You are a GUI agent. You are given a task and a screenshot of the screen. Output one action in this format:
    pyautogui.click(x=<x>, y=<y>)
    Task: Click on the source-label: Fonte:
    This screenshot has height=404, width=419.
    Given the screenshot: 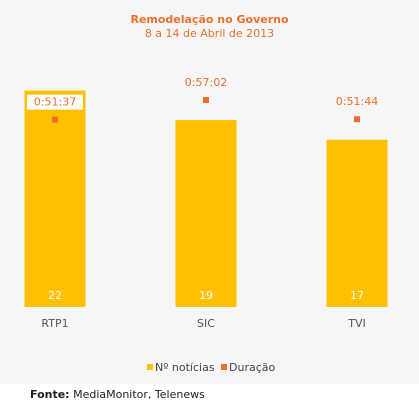 What is the action you would take?
    pyautogui.click(x=50, y=394)
    